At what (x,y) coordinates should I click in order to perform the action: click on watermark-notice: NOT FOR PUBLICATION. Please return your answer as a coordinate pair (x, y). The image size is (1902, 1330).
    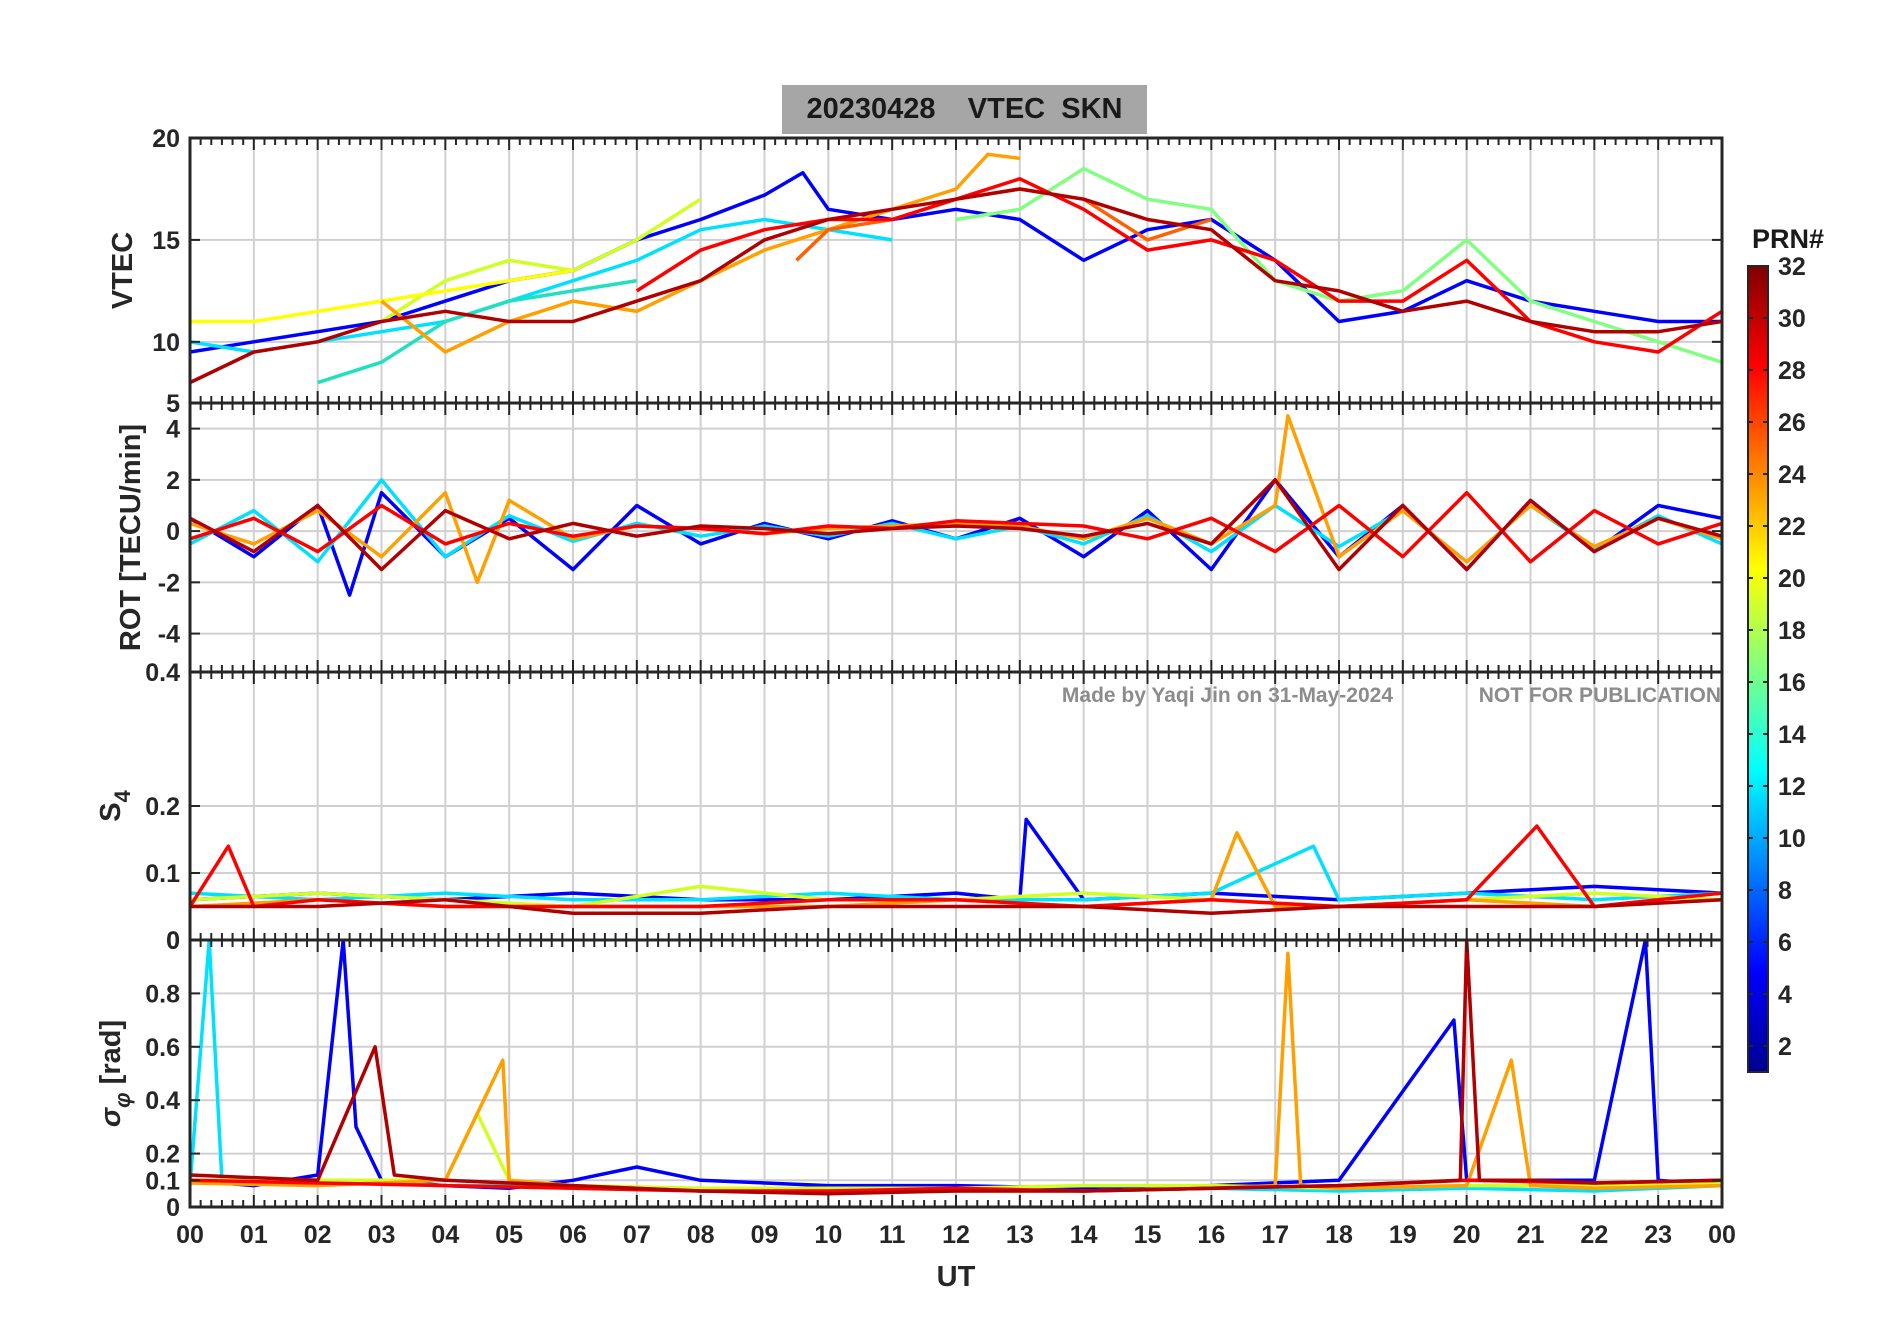
    Looking at the image, I should click on (1600, 695).